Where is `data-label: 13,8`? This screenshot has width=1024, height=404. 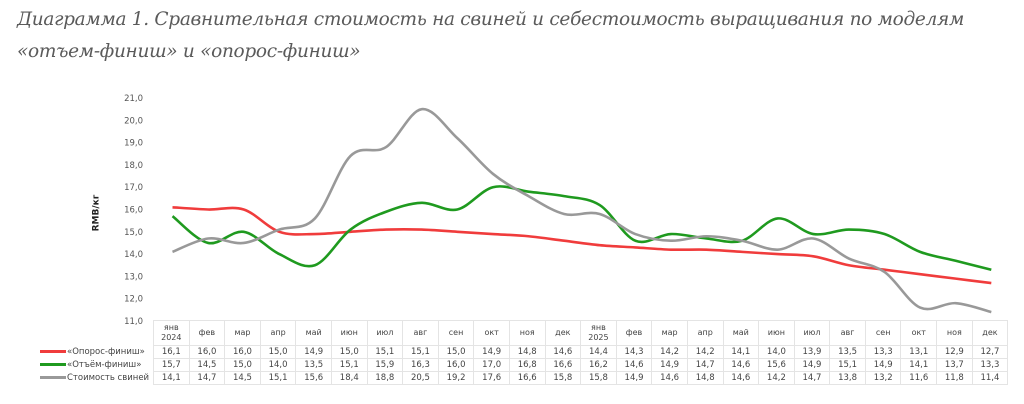
data-label: 13,8 is located at coordinates (847, 378).